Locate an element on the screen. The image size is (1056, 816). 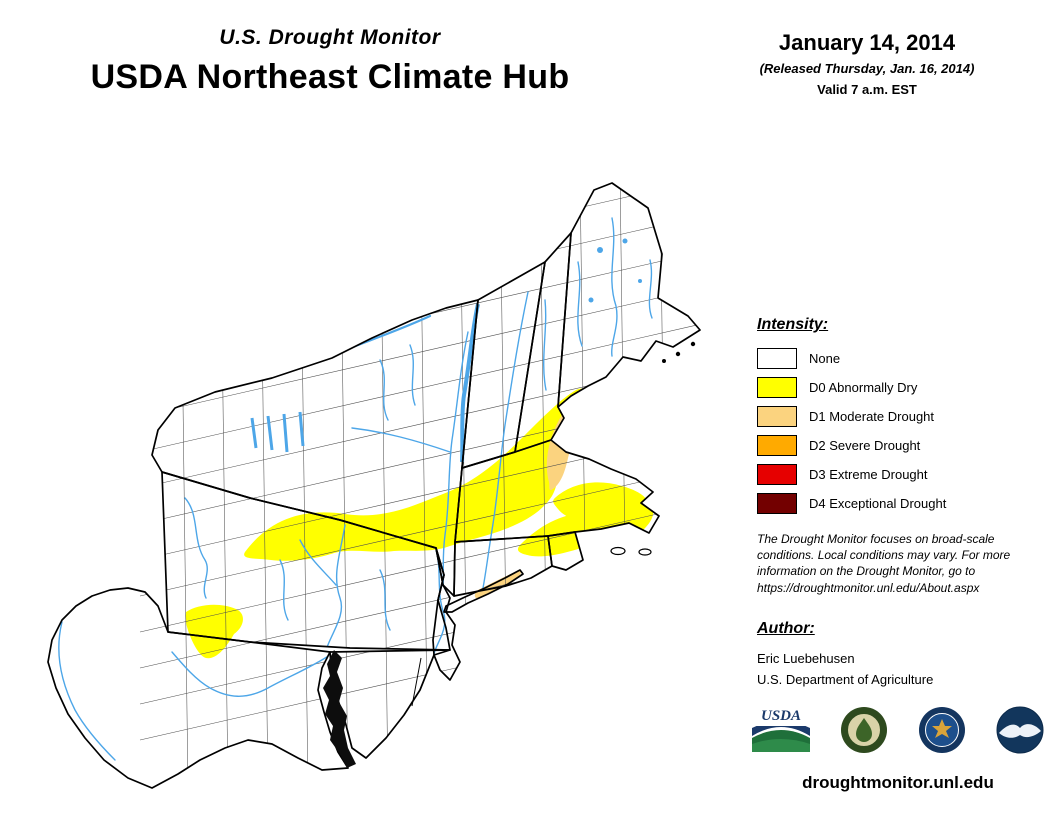
legend-item-label: D4 Exceptional Drought is located at coordinates (878, 503).